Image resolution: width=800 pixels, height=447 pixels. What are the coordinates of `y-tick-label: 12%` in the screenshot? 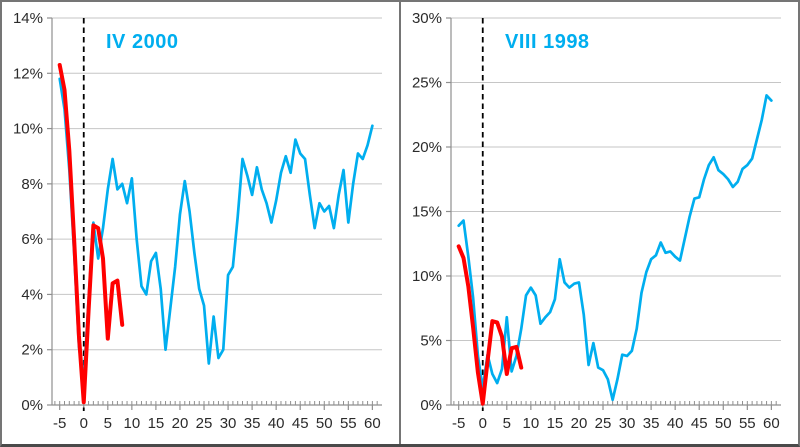 It's located at (28, 73).